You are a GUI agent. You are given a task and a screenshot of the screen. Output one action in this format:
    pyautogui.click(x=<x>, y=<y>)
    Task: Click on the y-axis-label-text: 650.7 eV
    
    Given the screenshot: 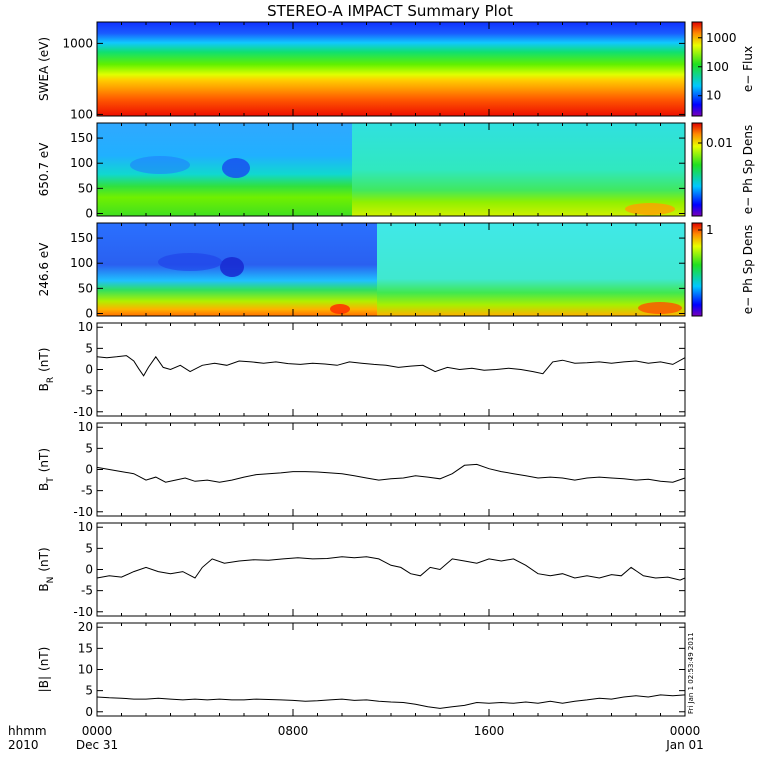 What is the action you would take?
    pyautogui.click(x=44, y=169)
    